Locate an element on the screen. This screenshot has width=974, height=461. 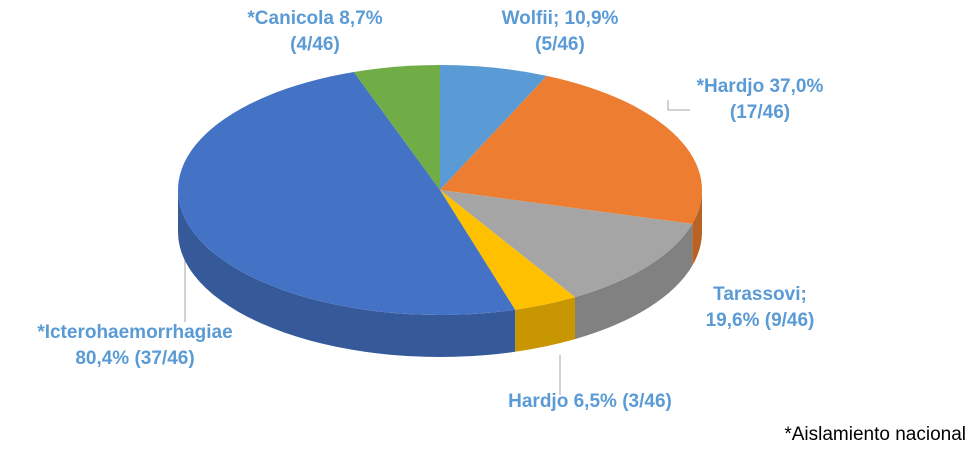
data-label-part: Tarassovi; is located at coordinates (760, 294).